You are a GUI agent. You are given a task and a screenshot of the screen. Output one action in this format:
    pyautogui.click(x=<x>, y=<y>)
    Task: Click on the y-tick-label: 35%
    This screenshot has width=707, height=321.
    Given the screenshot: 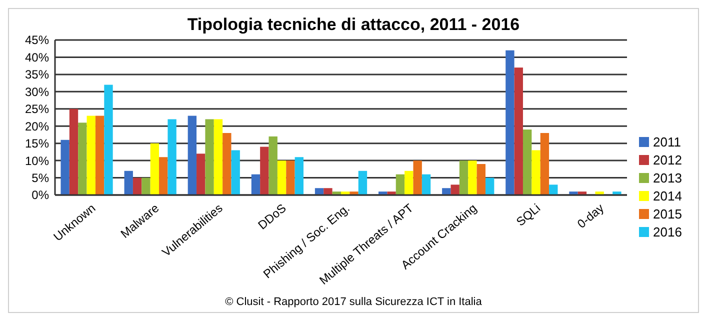 What is the action you would take?
    pyautogui.click(x=37, y=75)
    